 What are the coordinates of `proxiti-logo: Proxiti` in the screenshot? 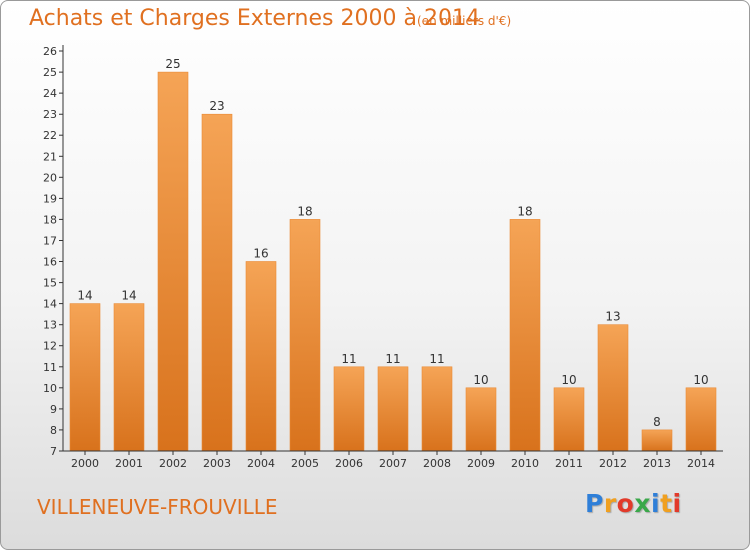 It's located at (633, 503).